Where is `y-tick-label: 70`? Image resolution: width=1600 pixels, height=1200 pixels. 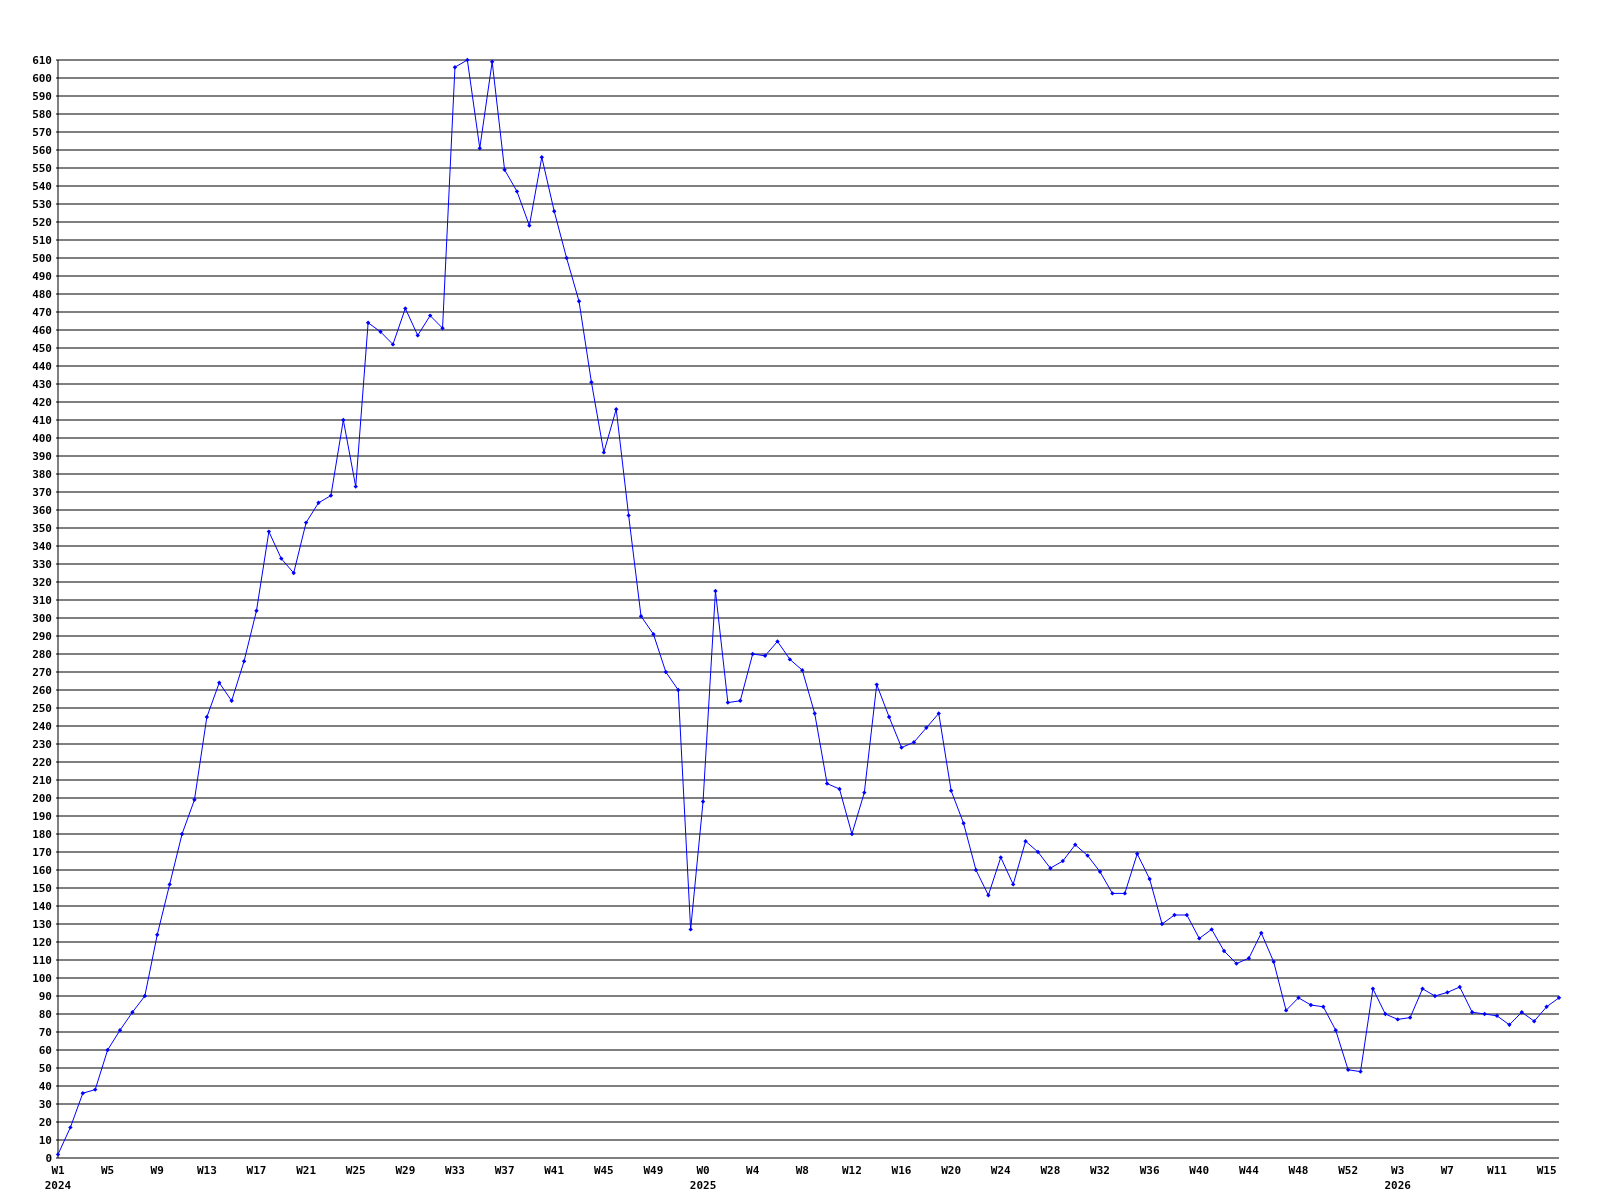
y-tick-label: 70 is located at coordinates (45, 1032).